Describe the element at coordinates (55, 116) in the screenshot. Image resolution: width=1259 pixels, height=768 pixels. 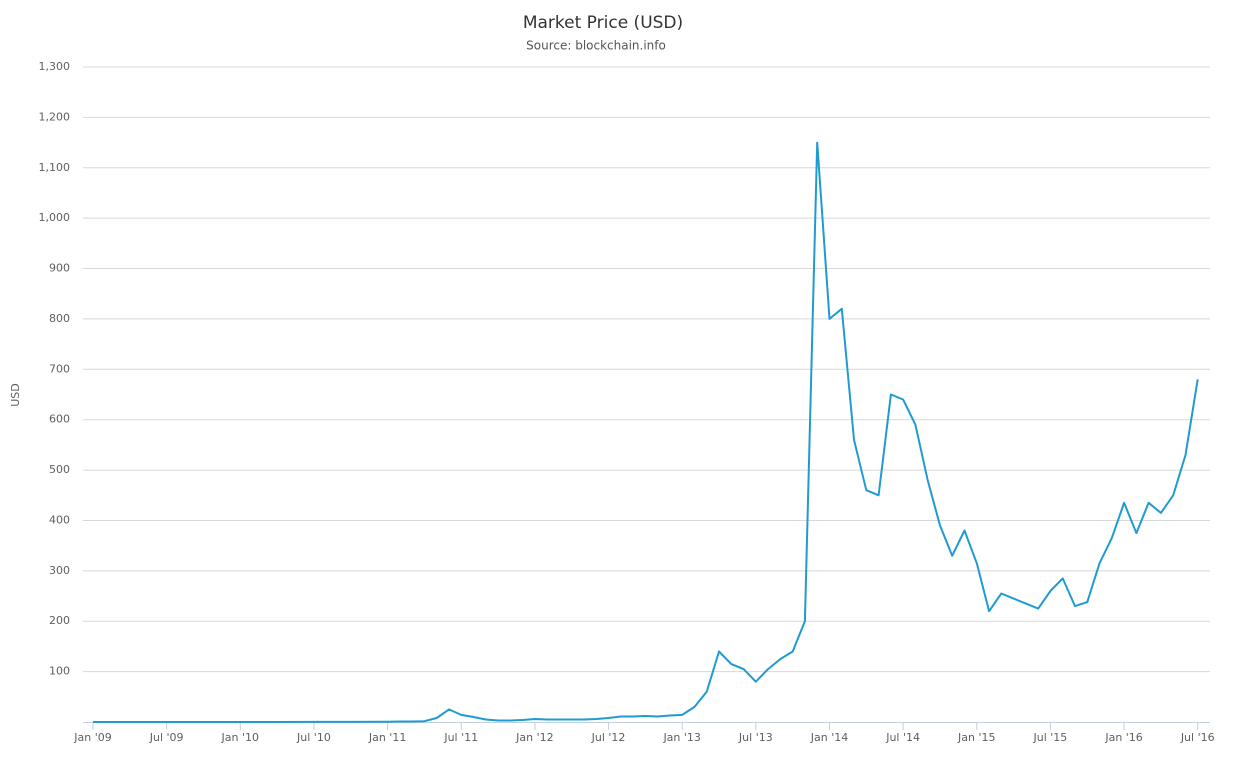
I see `y-tick-label: 1,200` at that location.